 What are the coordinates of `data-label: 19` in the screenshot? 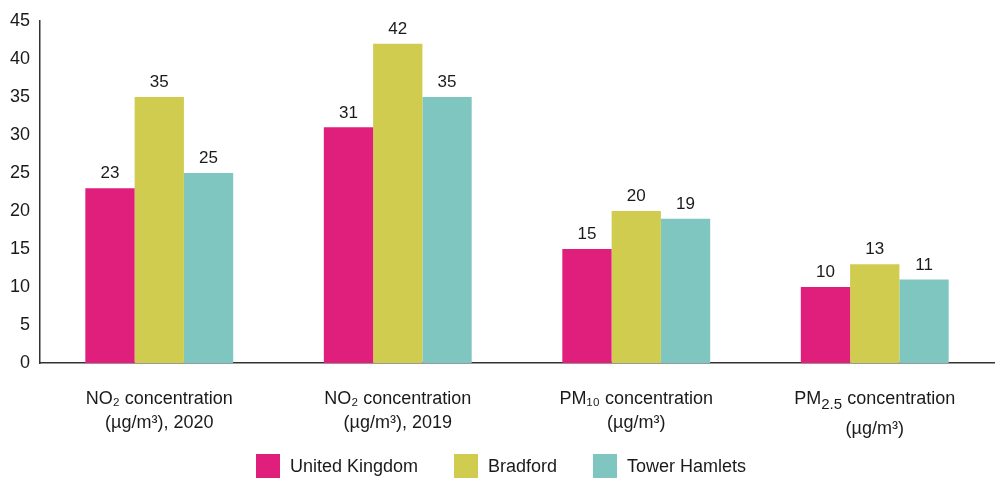 It's located at (686, 203).